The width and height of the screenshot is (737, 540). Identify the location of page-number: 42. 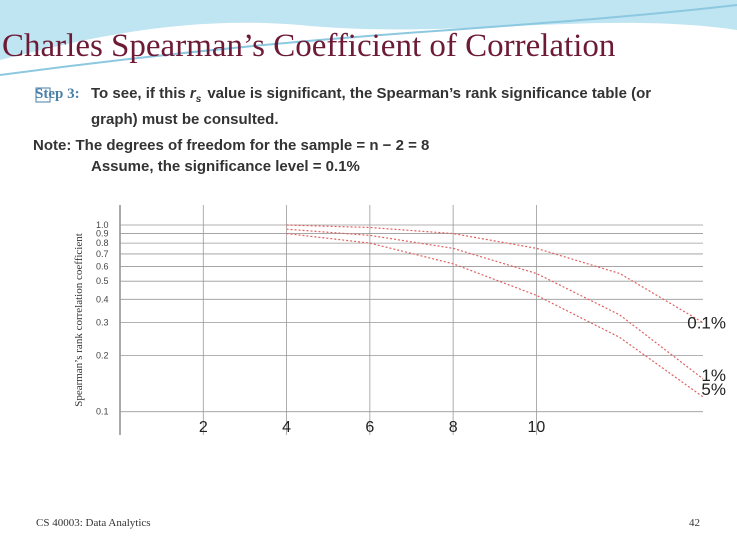
(694, 523).